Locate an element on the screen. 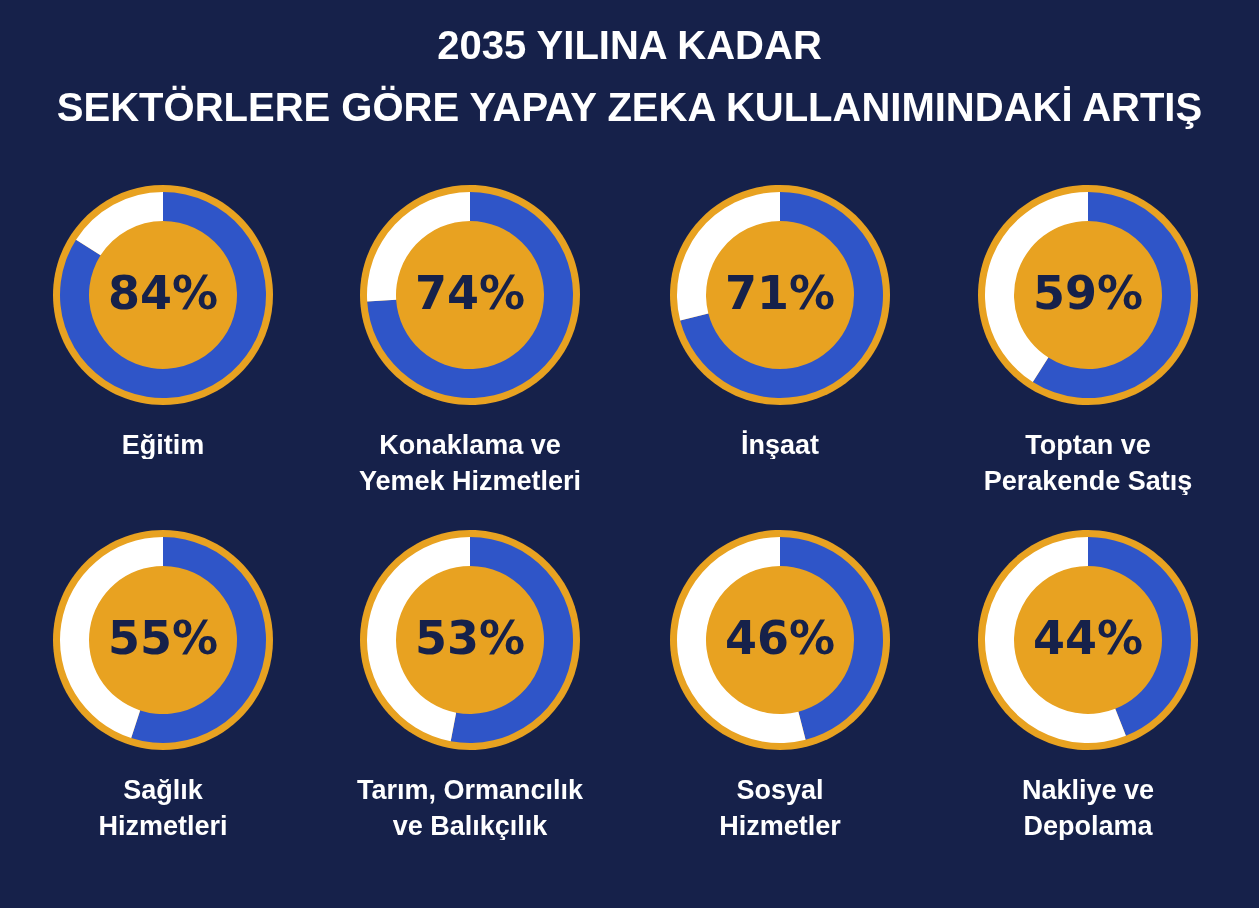 This screenshot has height=908, width=1259. text: 2035 YILINA KADAR is located at coordinates (629, 45).